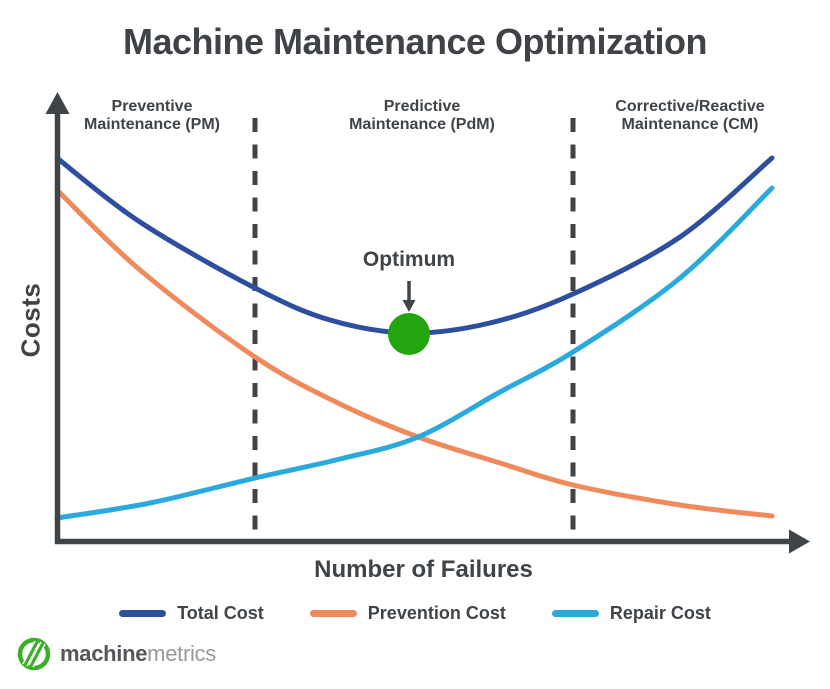 Image resolution: width=830 pixels, height=689 pixels. What do you see at coordinates (660, 613) in the screenshot?
I see `legend-label-repair-cost: Repair Cost` at bounding box center [660, 613].